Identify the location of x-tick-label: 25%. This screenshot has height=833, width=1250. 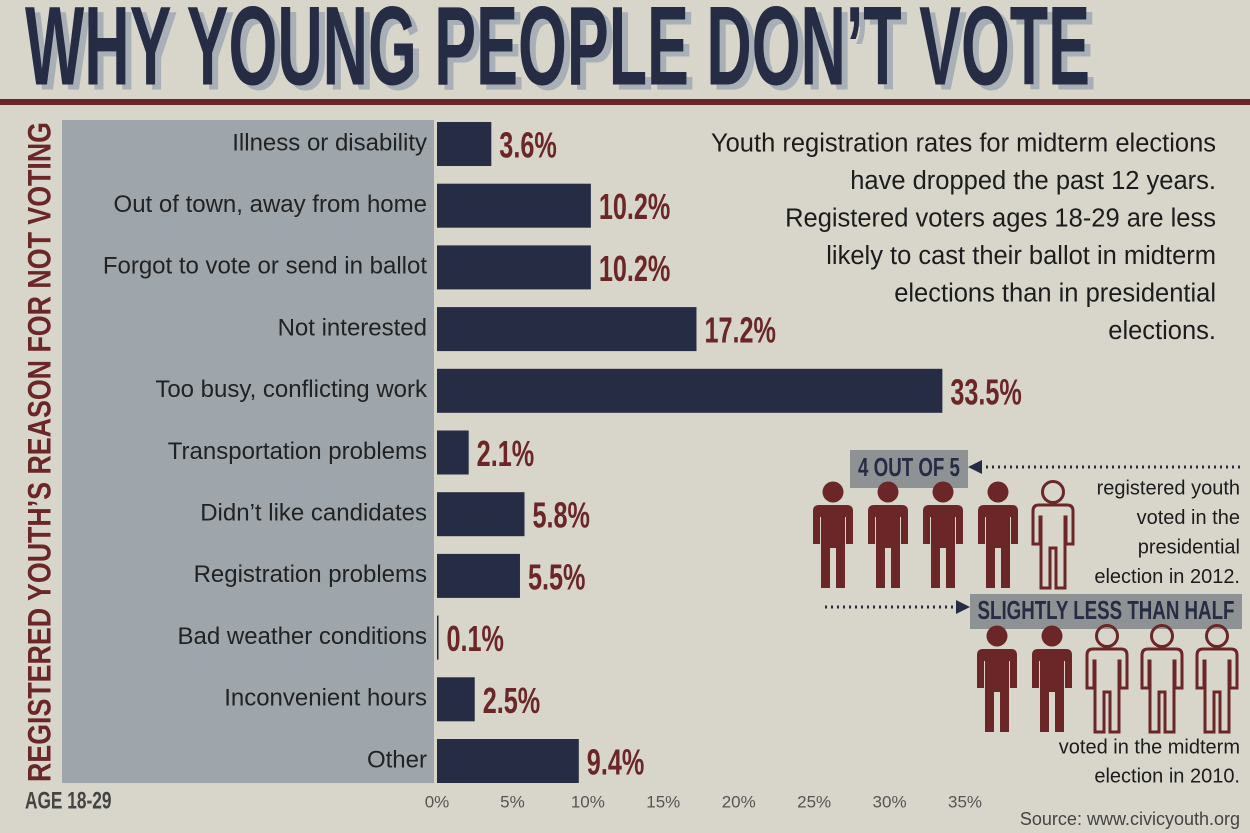
(814, 801).